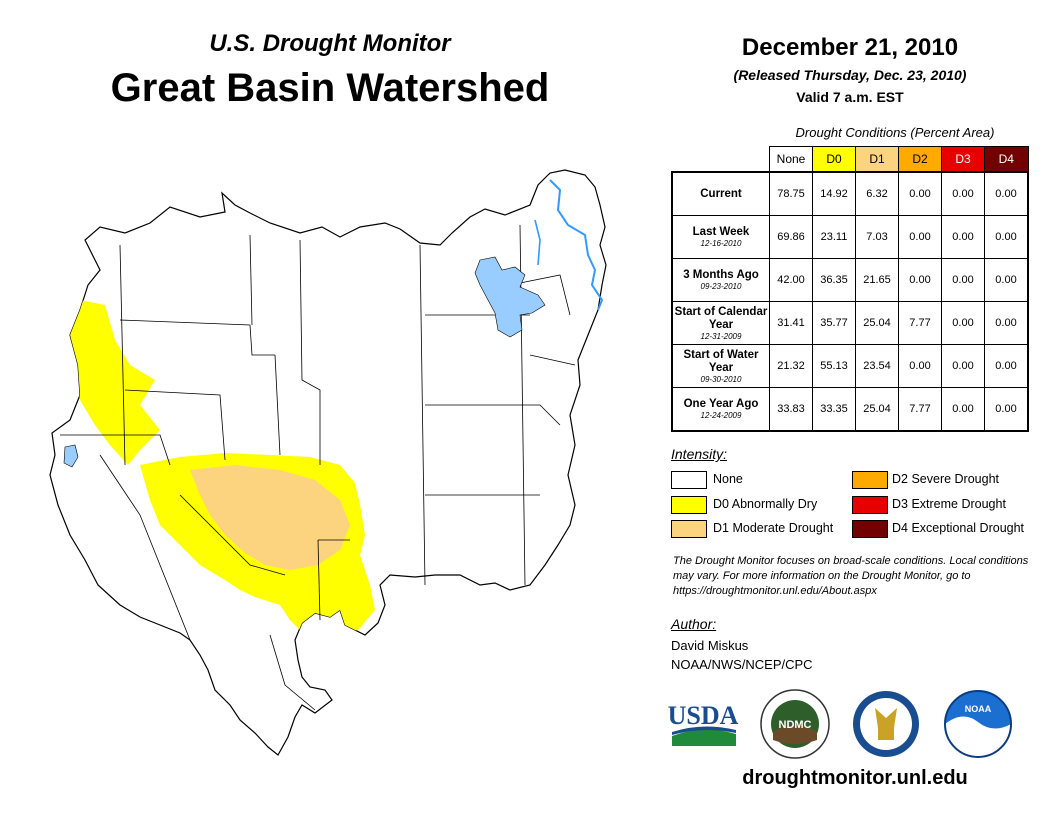  I want to click on author-org: NOAA/NWS/NCEP/CPC, so click(742, 664).